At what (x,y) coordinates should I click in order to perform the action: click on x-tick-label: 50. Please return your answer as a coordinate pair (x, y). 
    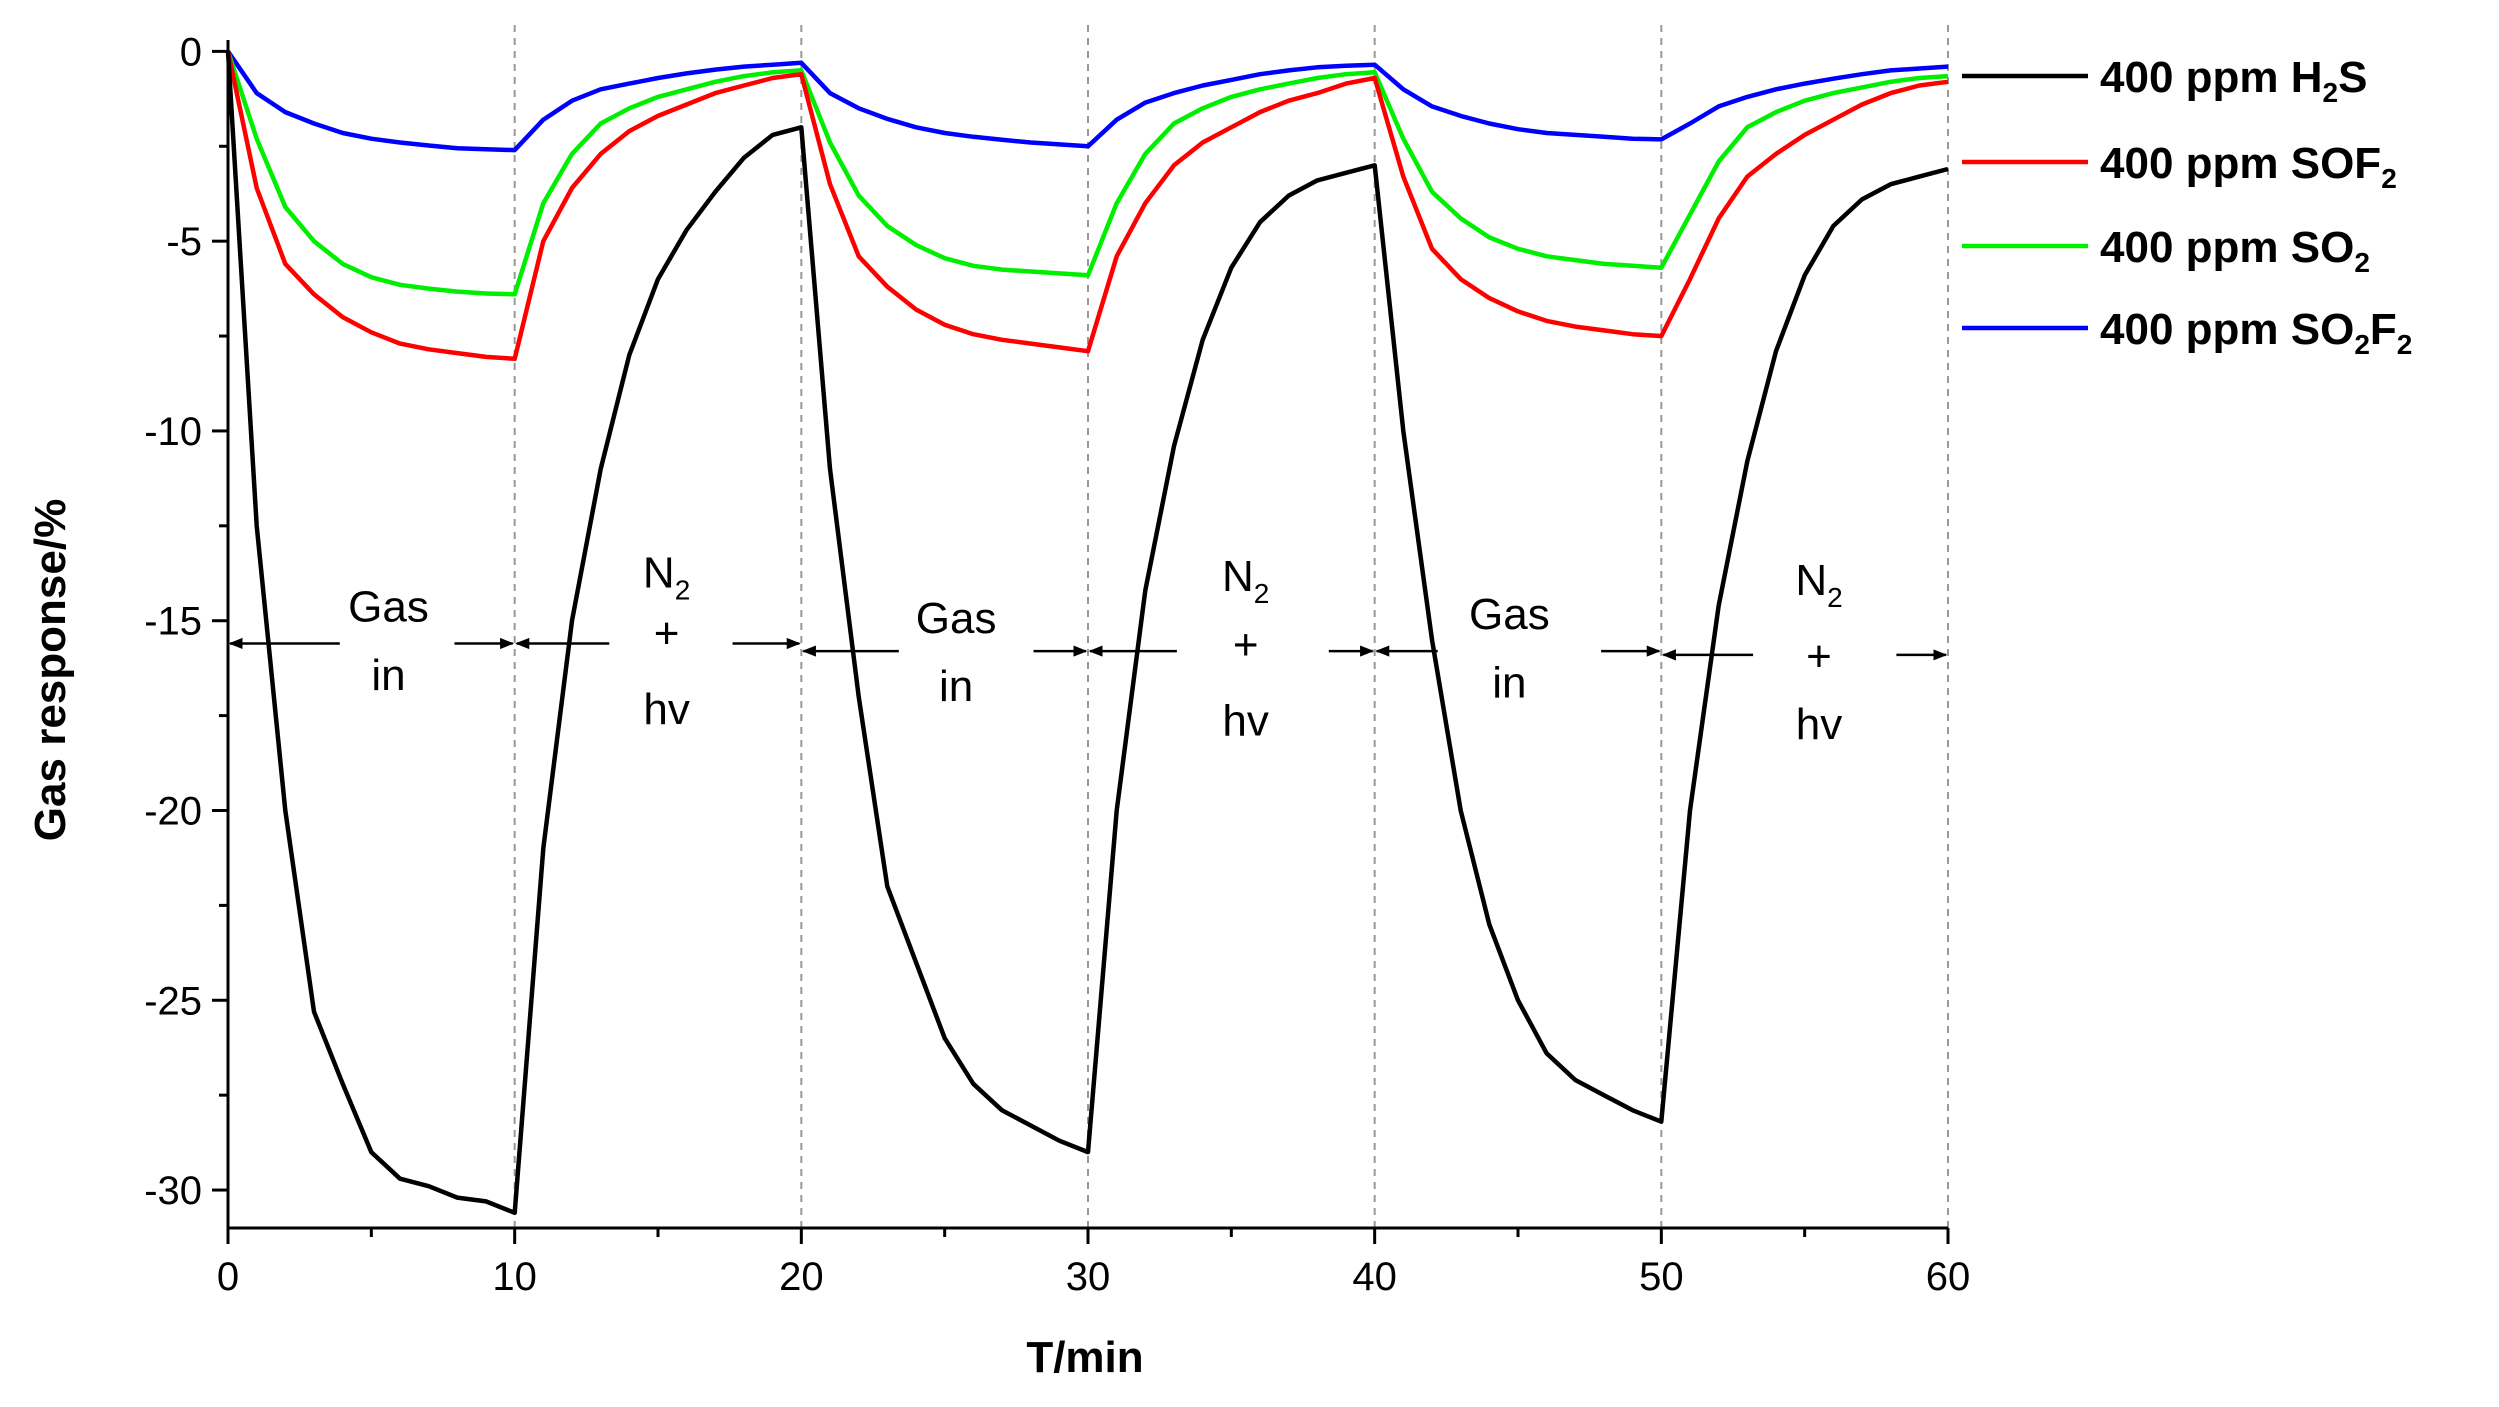
    Looking at the image, I should click on (1661, 1277).